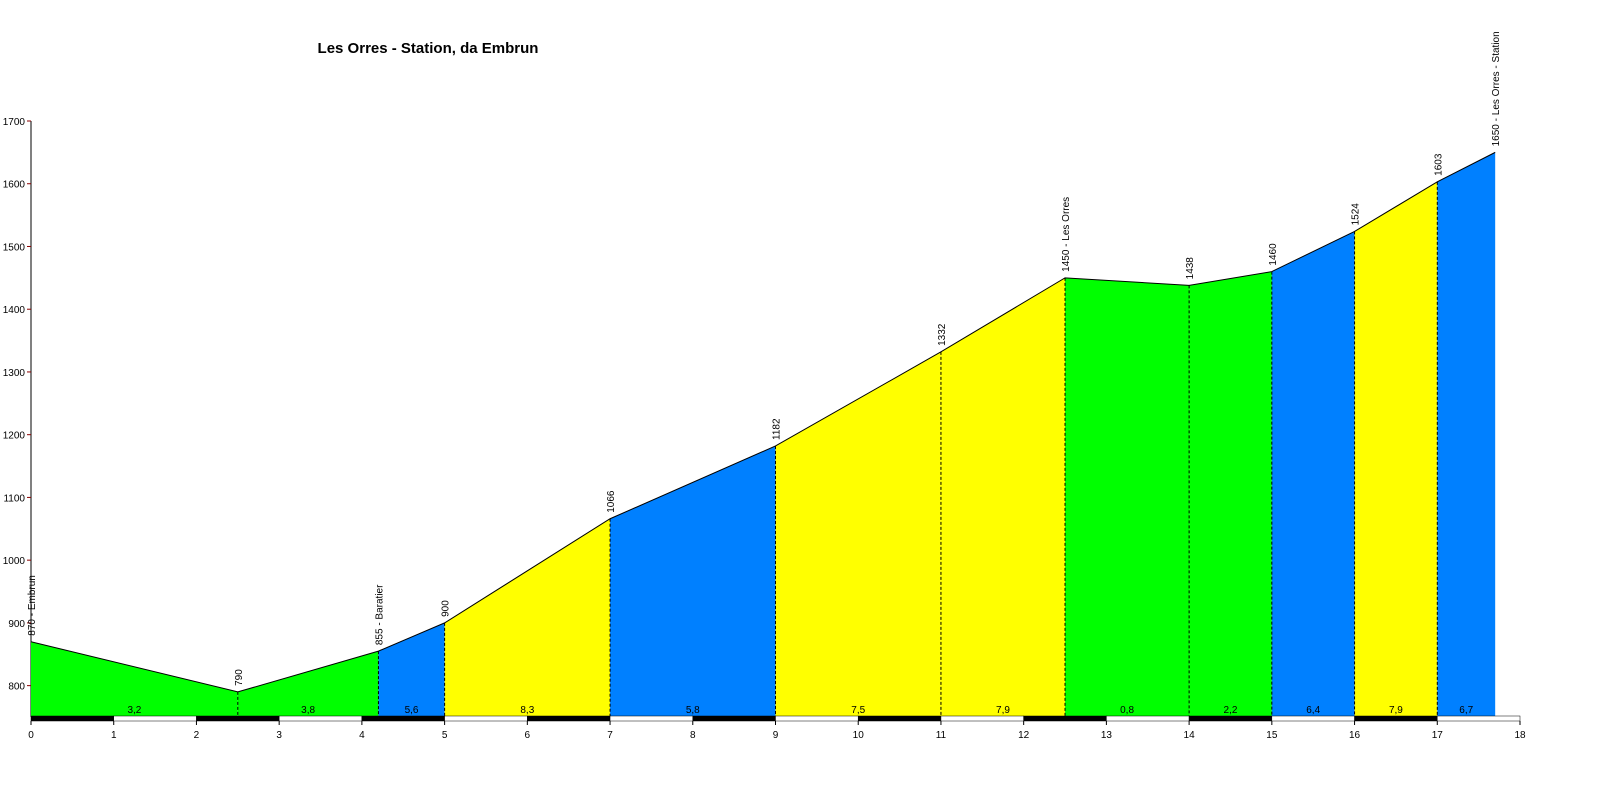 This screenshot has height=800, width=1600. What do you see at coordinates (1496, 88) in the screenshot?
I see `point-label: 1650 - Les Orres - Station` at bounding box center [1496, 88].